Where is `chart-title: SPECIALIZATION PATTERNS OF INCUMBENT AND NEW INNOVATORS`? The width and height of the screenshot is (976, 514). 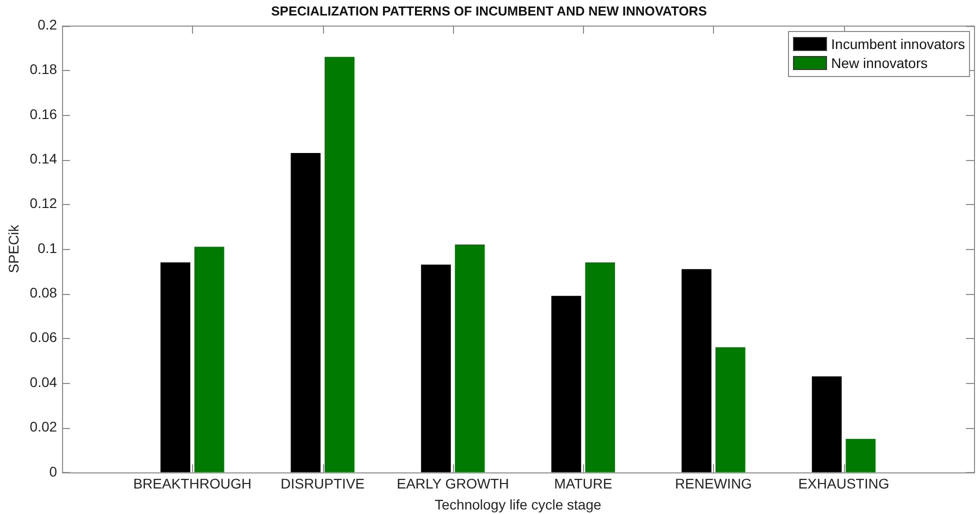 chart-title: SPECIALIZATION PATTERNS OF INCUMBENT AND NEW INNOVATORS is located at coordinates (489, 10).